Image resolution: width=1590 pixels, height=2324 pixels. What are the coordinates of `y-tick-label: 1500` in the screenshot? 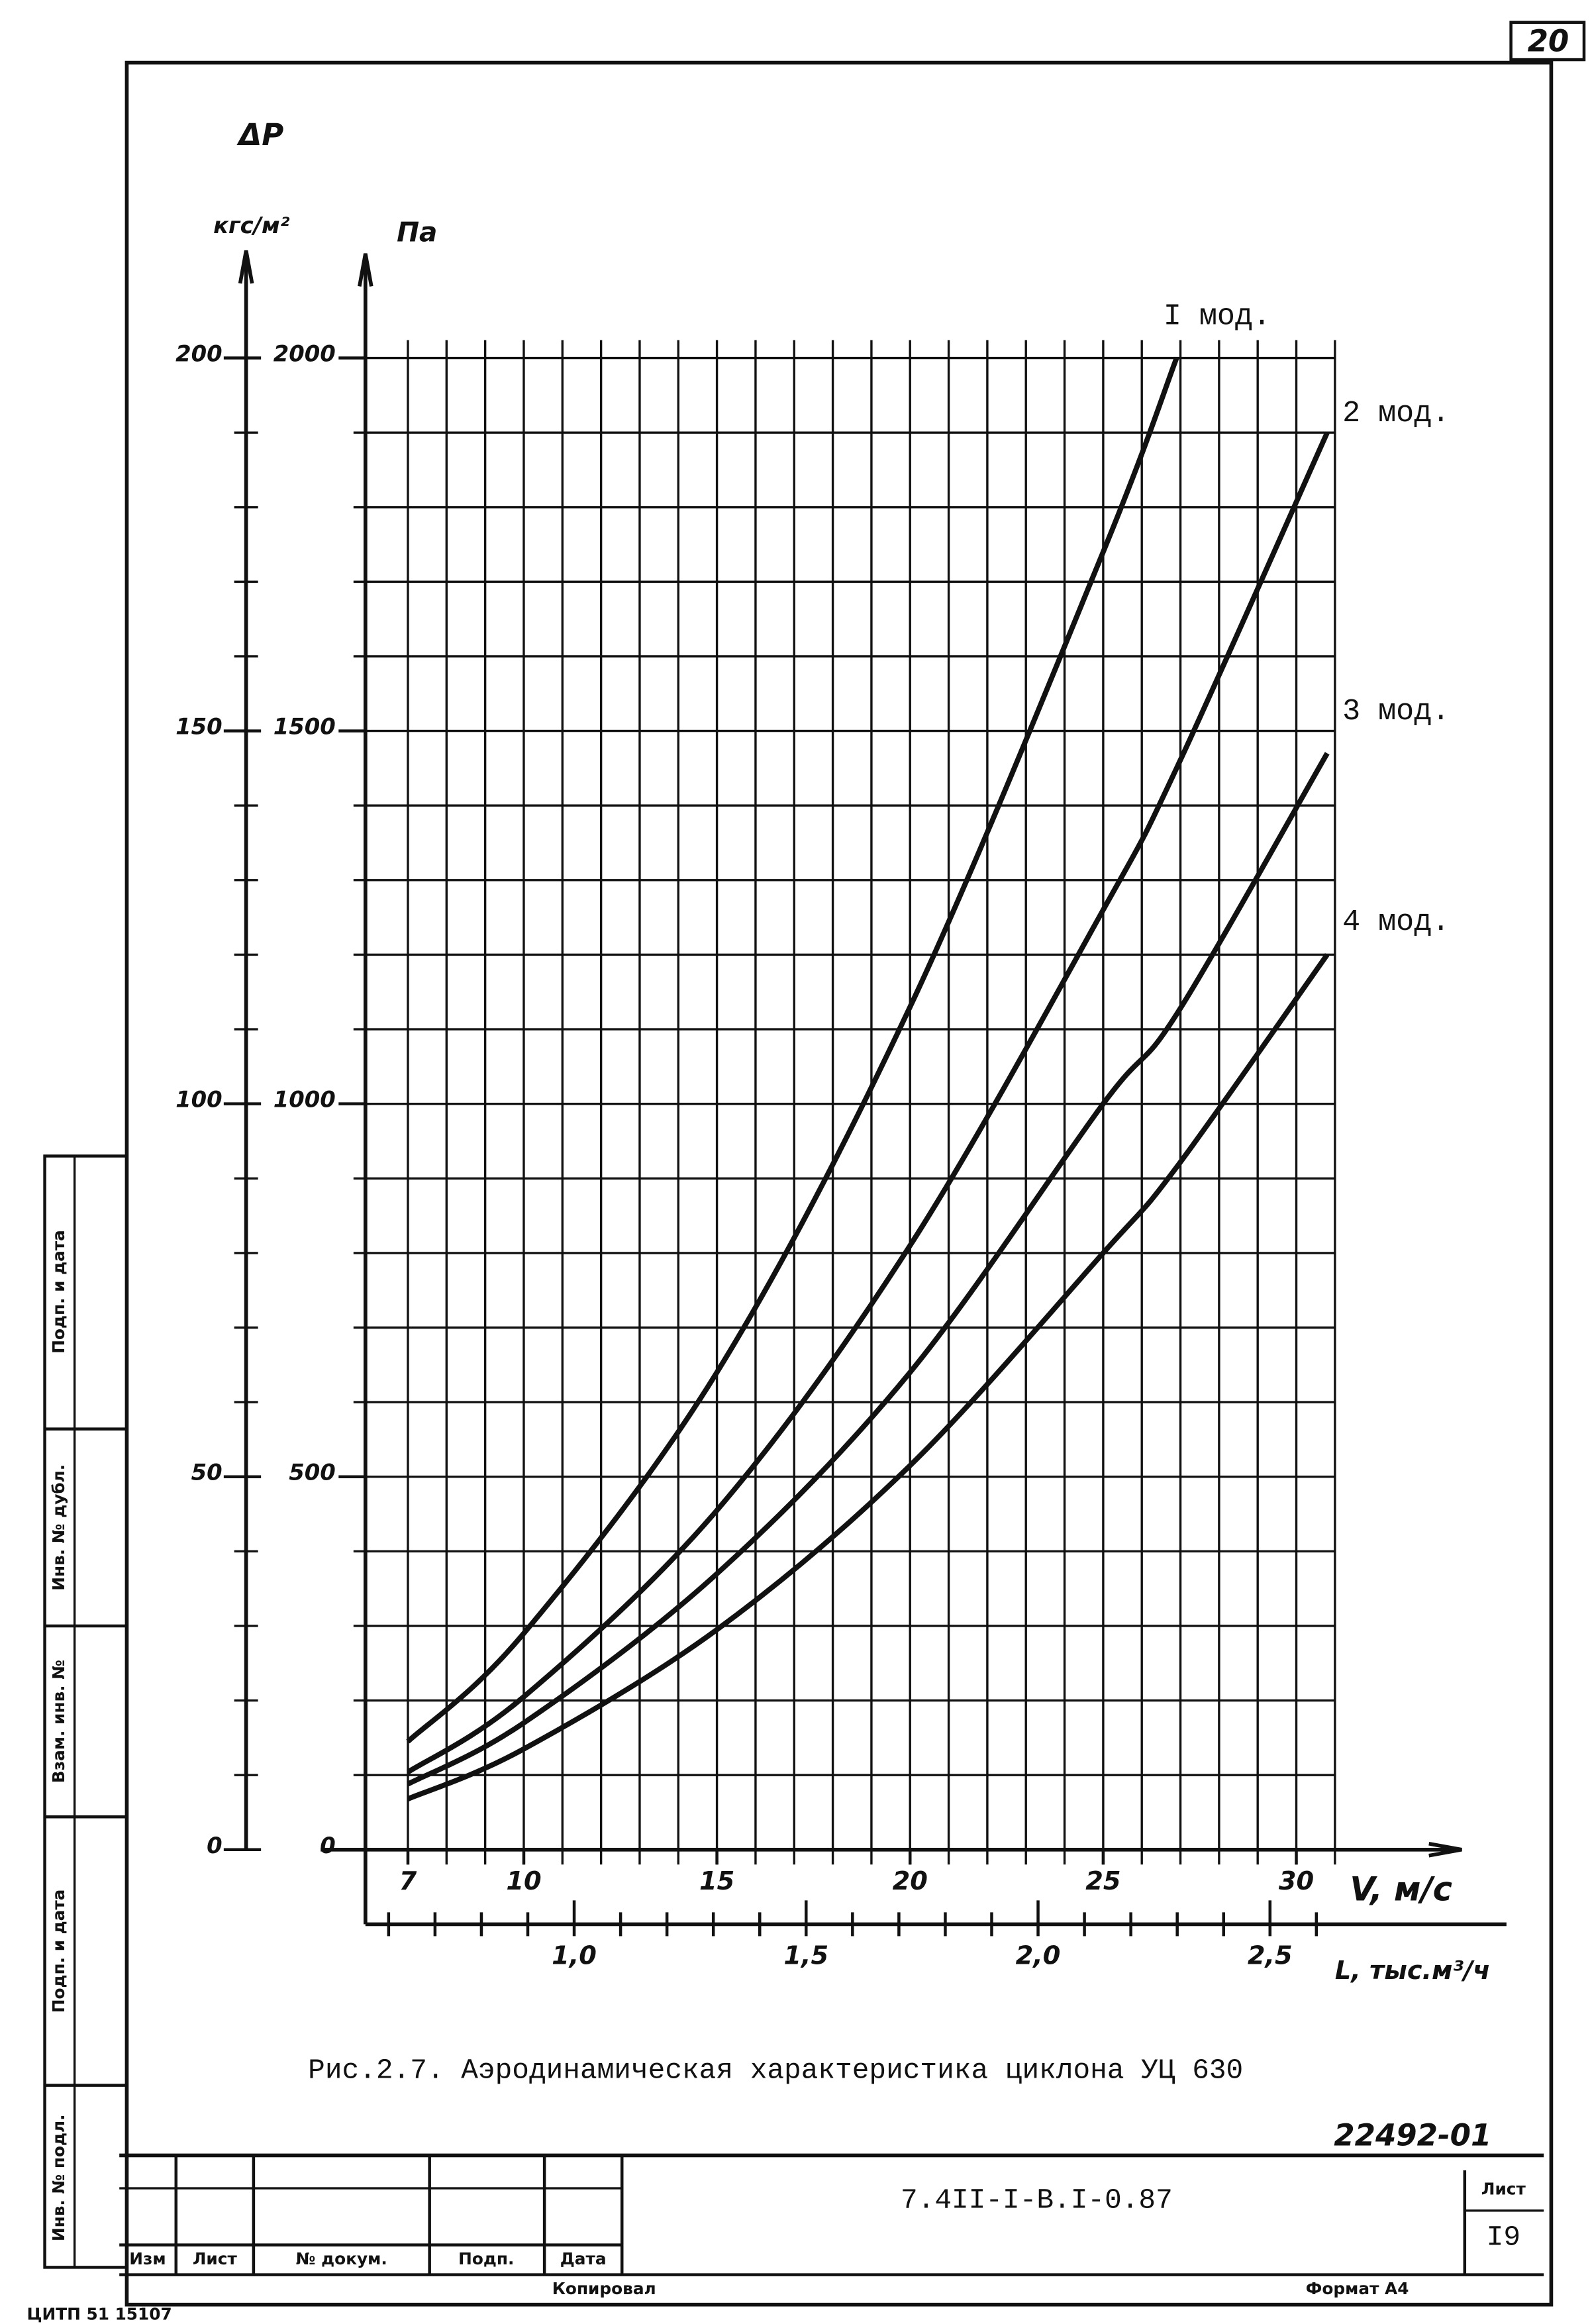 It's located at (304, 727).